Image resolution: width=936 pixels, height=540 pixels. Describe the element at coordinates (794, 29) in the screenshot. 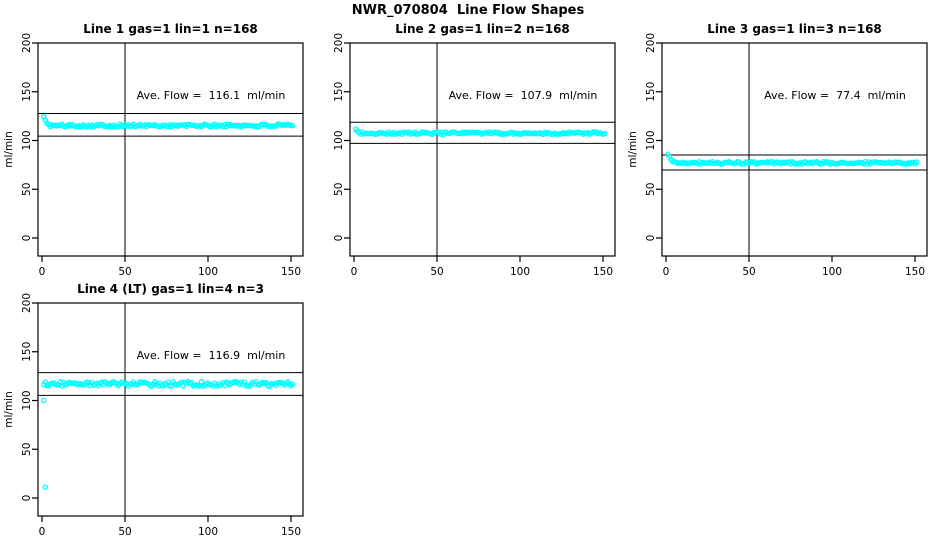

I see `panel-title: Line 3 gas=1 lin=3 n=168` at that location.